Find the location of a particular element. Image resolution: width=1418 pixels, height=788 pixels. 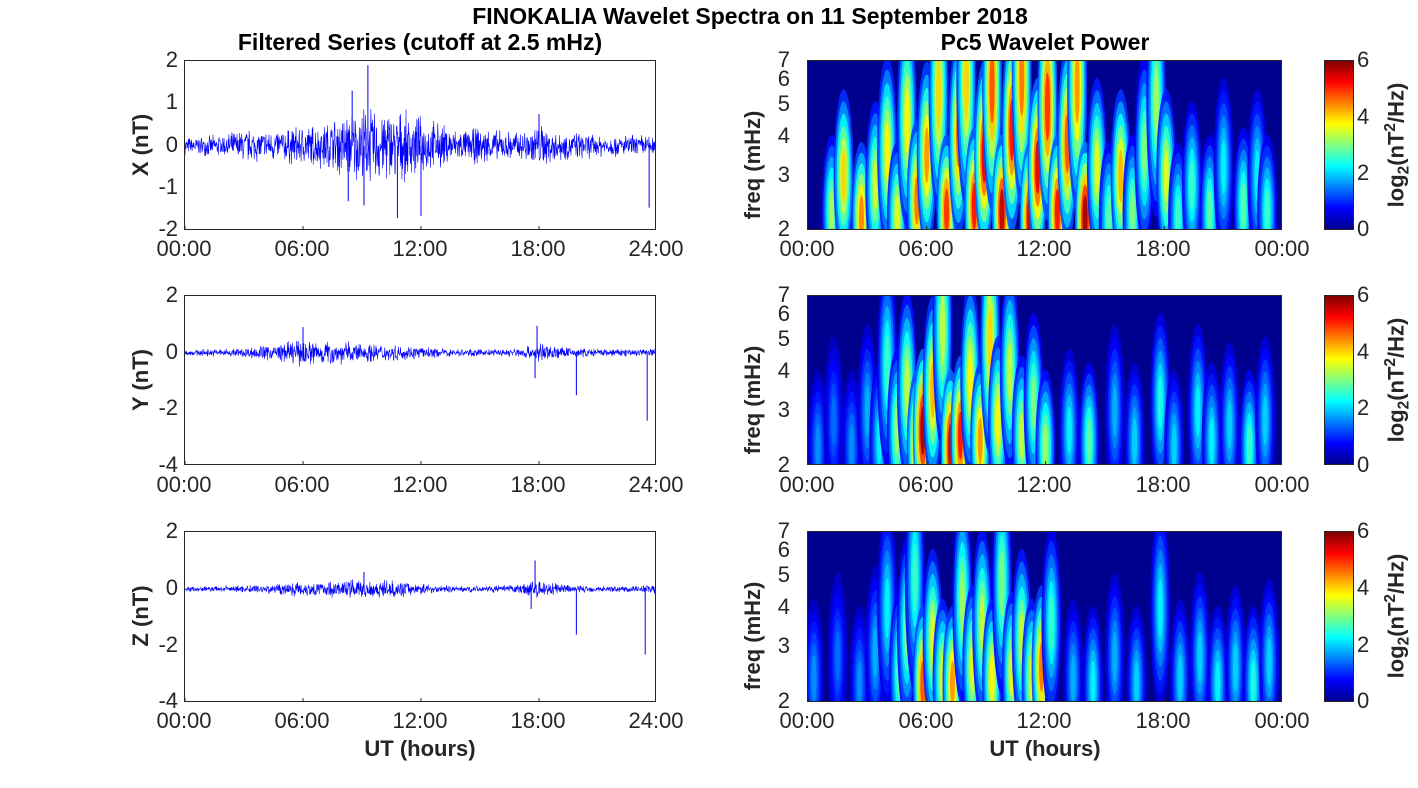

hy-xtick-6: 06:00 is located at coordinates (926, 484).